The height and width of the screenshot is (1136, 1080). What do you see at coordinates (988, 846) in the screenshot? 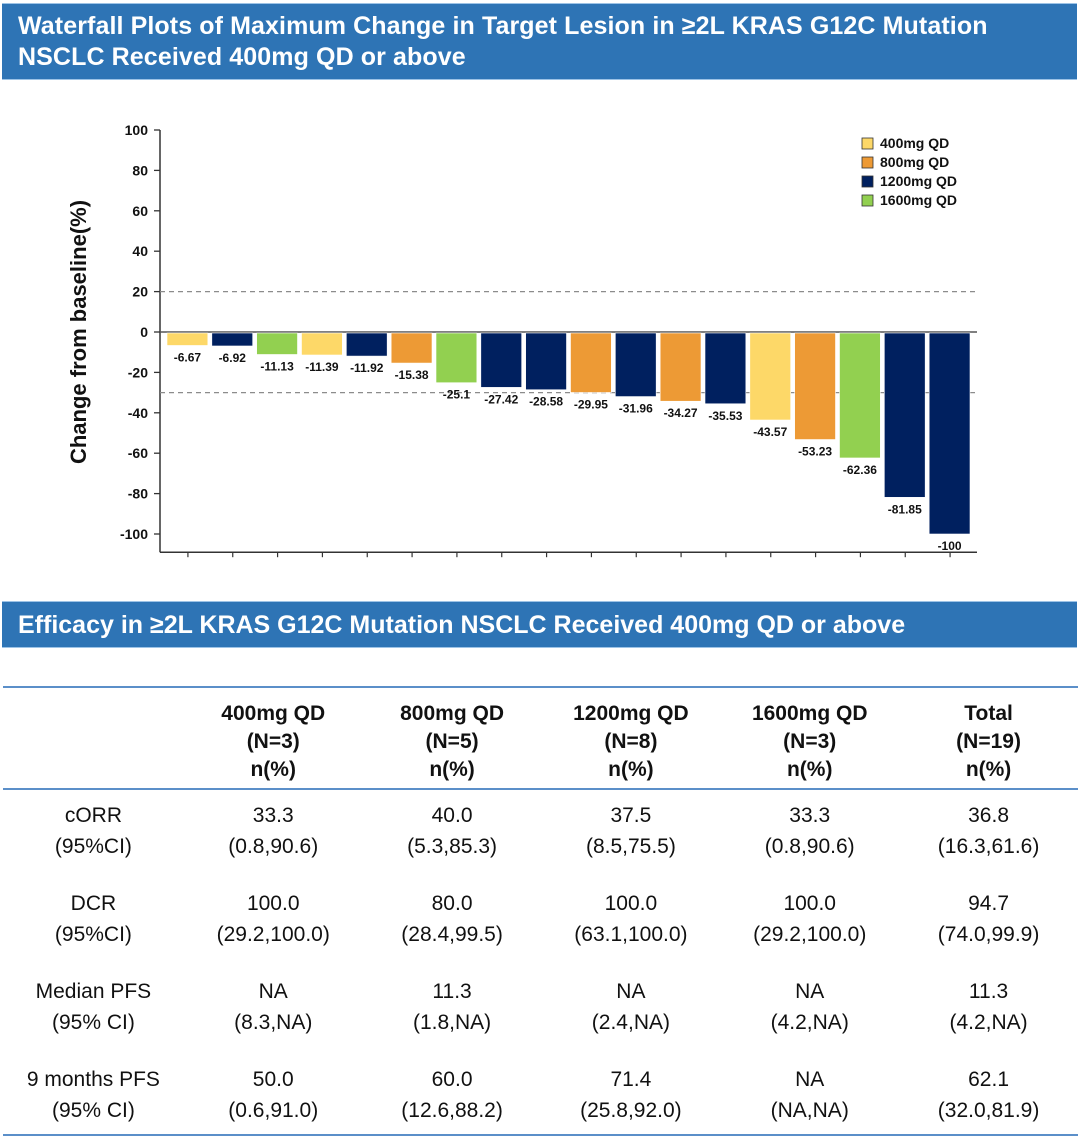
I see `cell-ci: (16.3,61.6)` at bounding box center [988, 846].